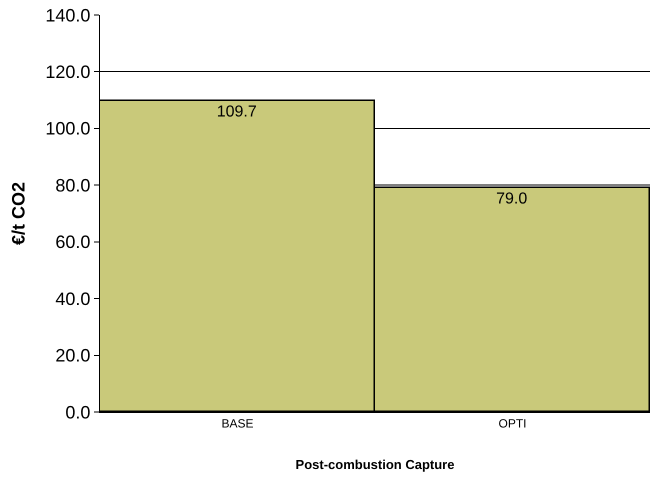 This screenshot has height=502, width=652. Describe the element at coordinates (375, 464) in the screenshot. I see `x-axis-title: Post-combustion Capture` at that location.